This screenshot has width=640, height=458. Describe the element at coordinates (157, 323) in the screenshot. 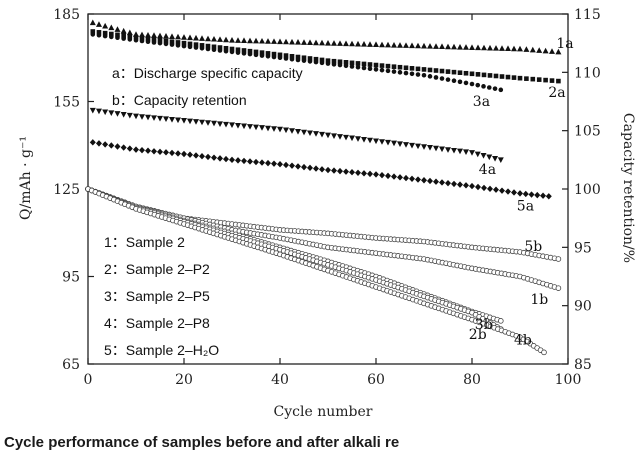

I see `legend-item-4: 4：Sample 2–P8` at that location.